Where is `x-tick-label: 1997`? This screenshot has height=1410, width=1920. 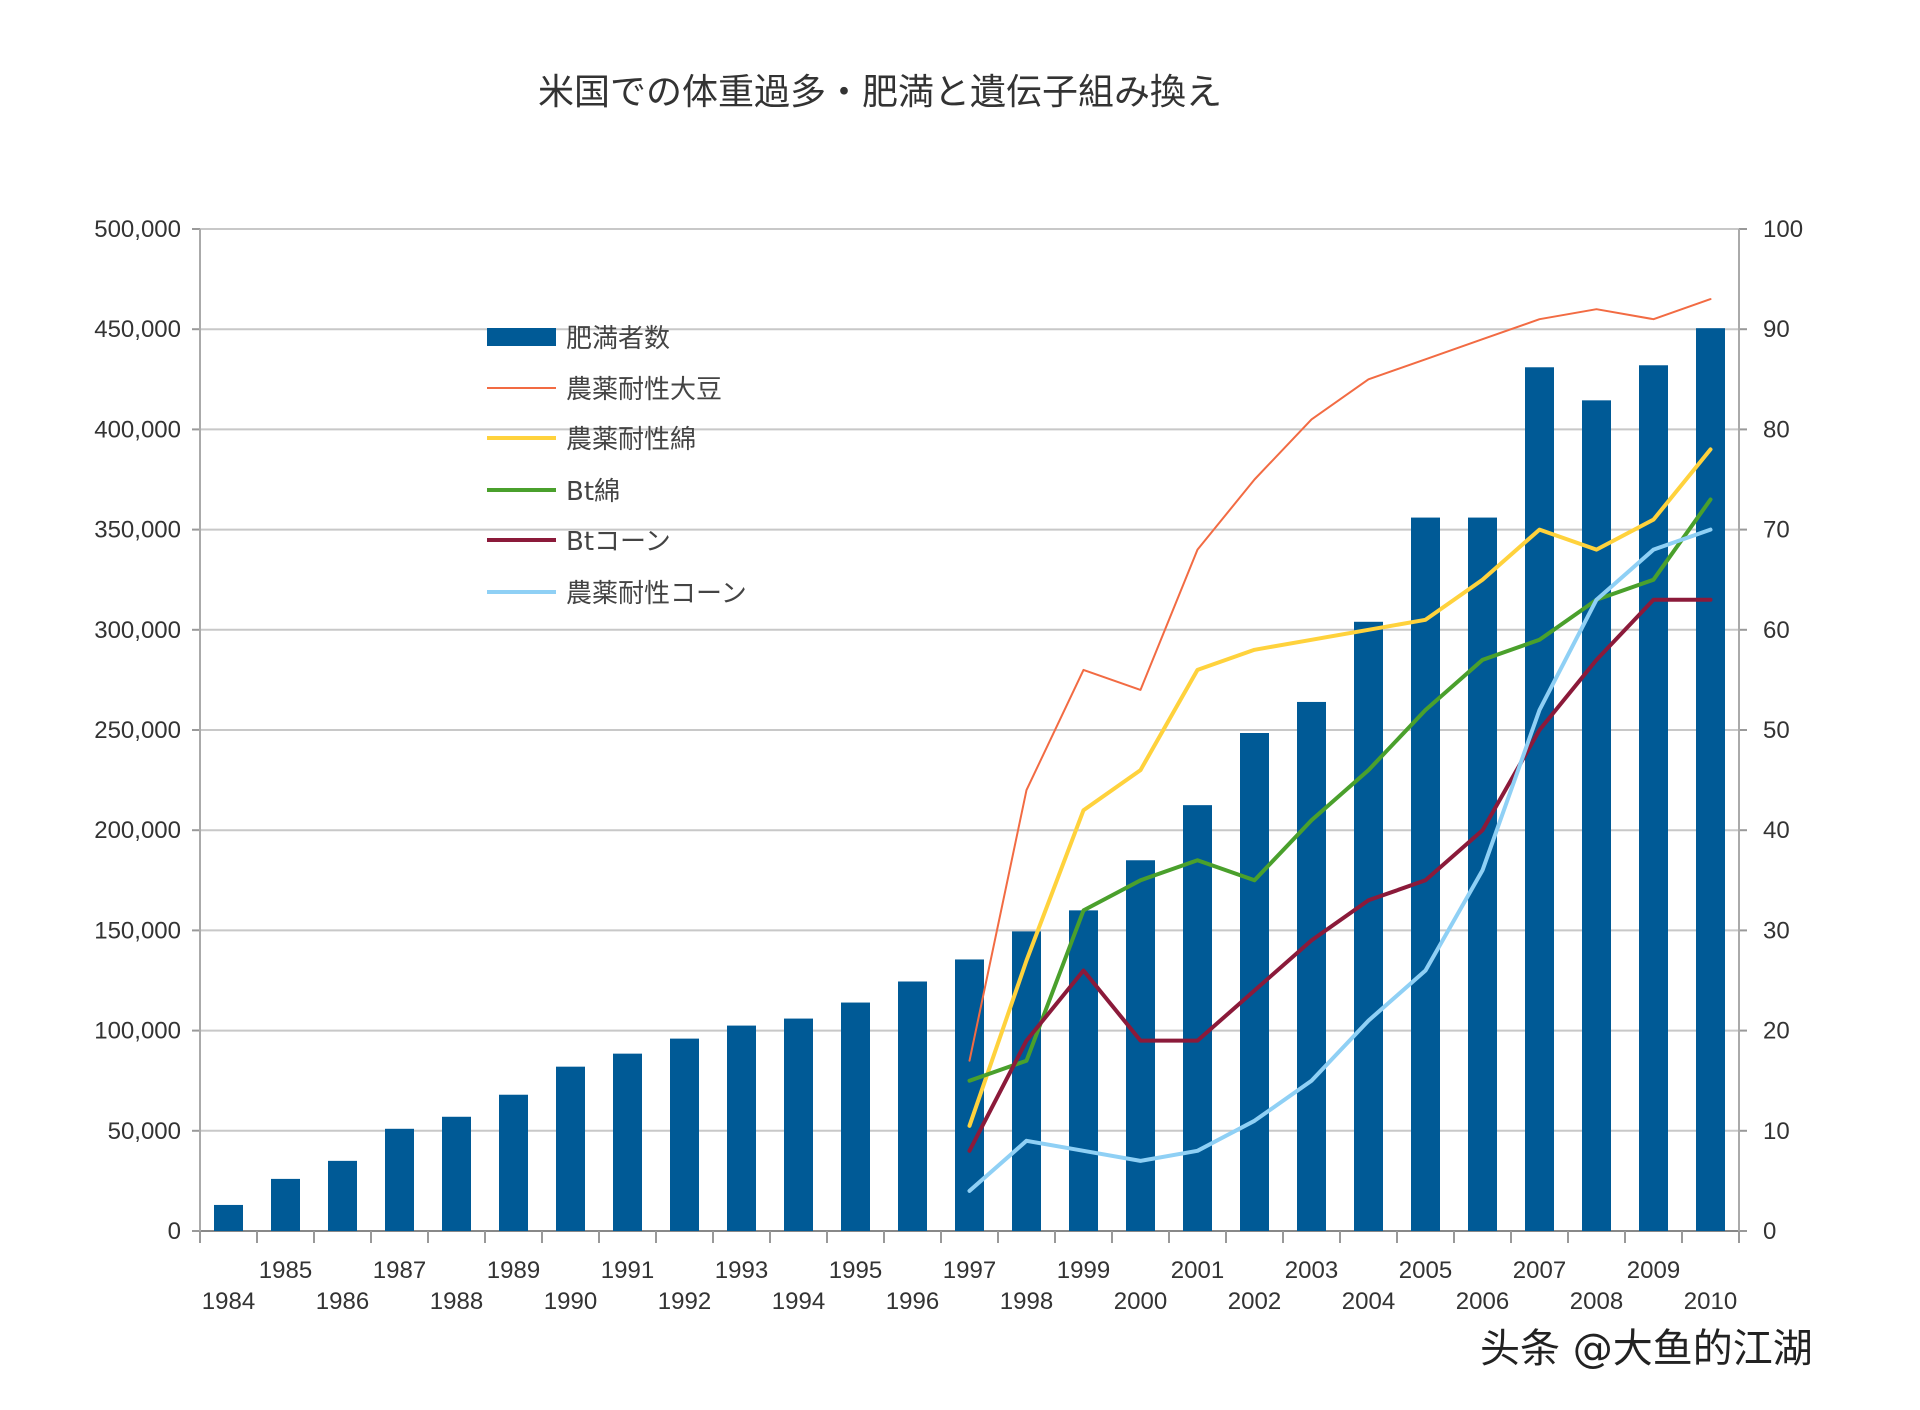
x-tick-label: 1997 is located at coordinates (969, 1270).